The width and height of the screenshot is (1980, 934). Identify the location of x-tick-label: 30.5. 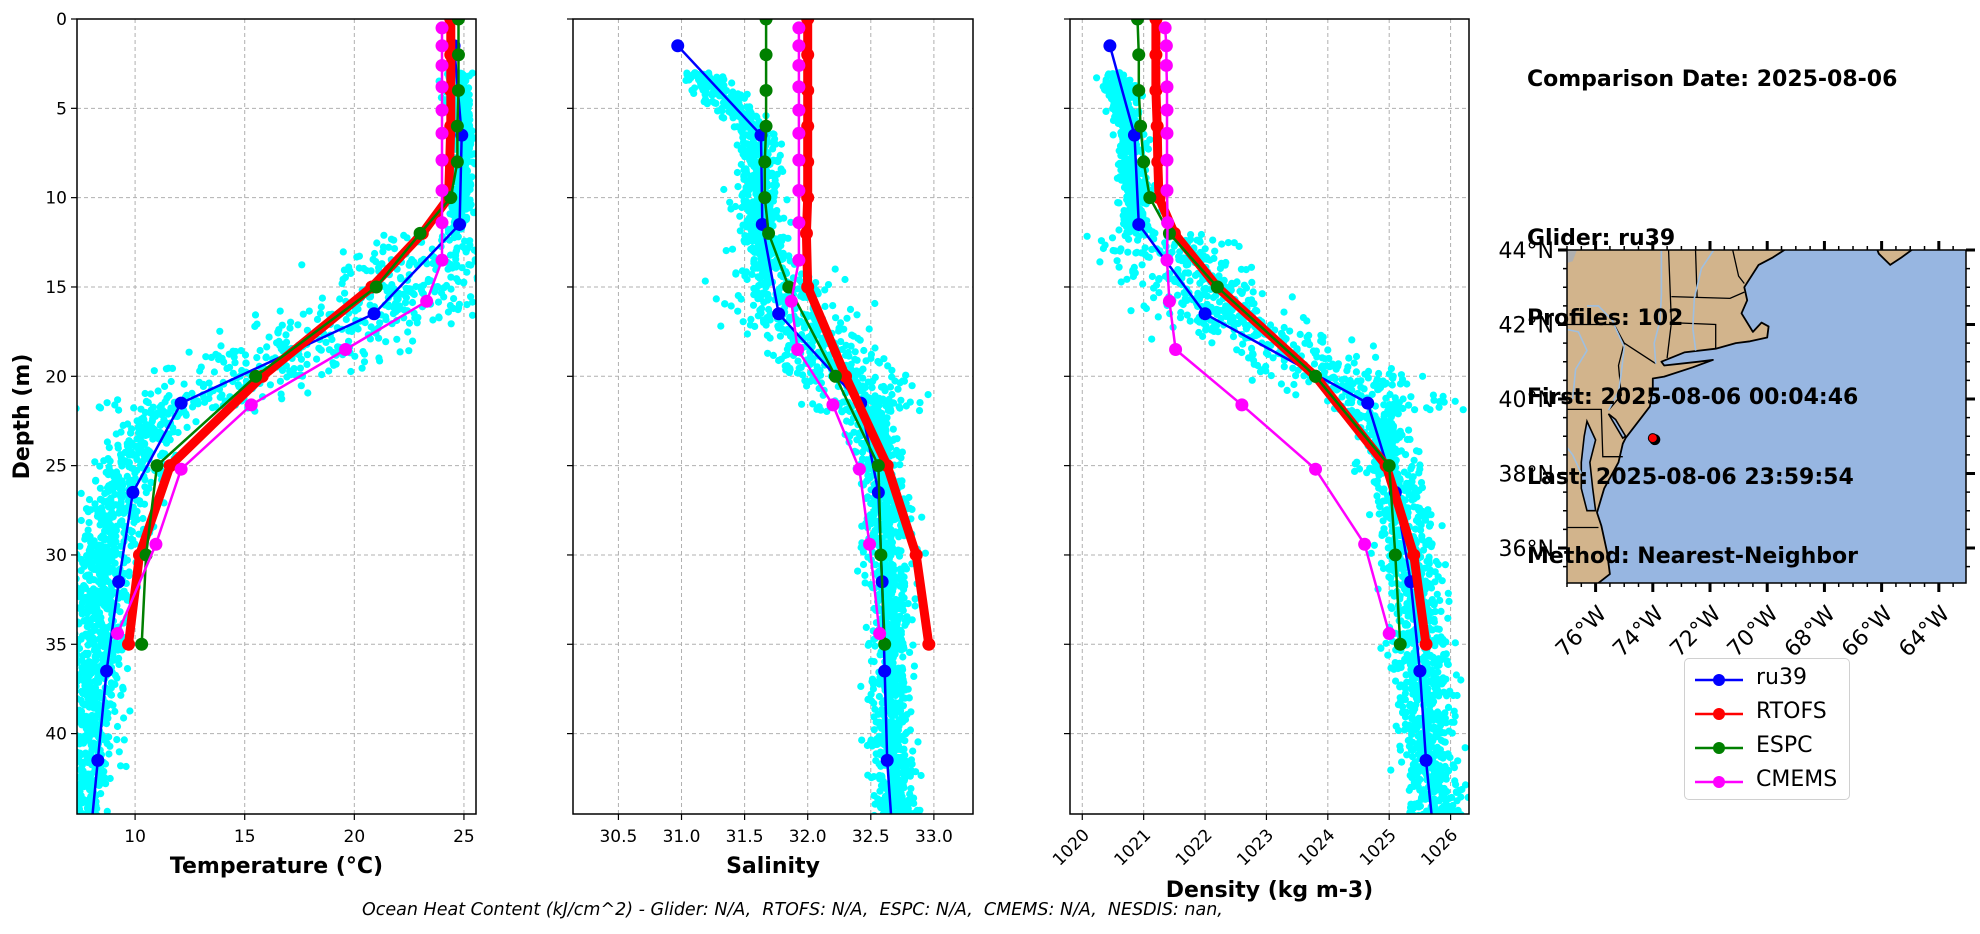
(618, 837).